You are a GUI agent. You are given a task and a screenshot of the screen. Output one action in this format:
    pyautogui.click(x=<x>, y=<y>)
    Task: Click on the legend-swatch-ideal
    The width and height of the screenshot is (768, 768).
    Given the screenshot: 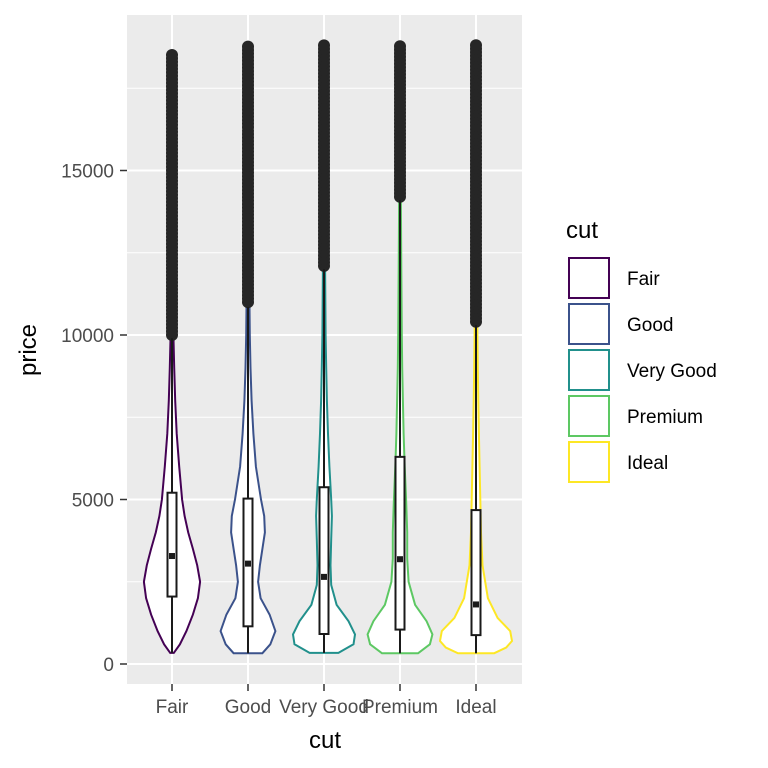 What is the action you would take?
    pyautogui.click(x=589, y=462)
    